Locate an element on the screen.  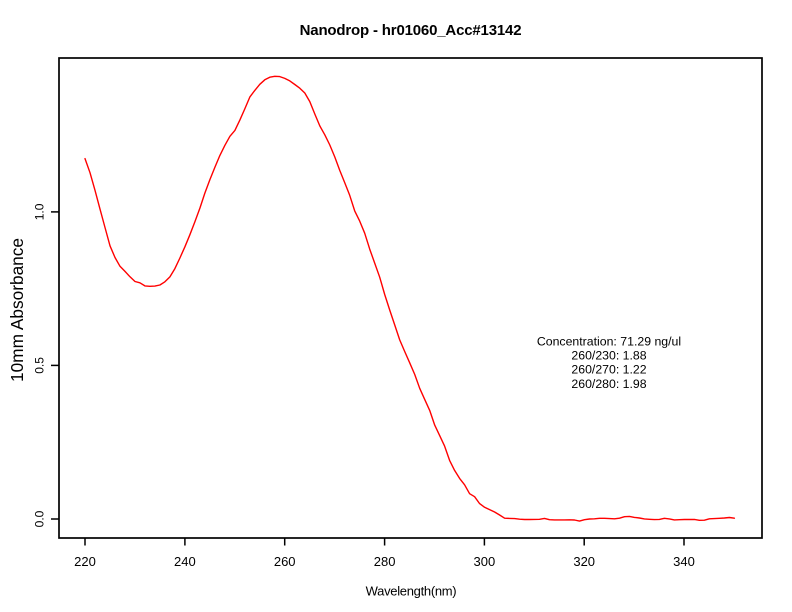
svg-text: 260/230: 1.88 is located at coordinates (608, 356).